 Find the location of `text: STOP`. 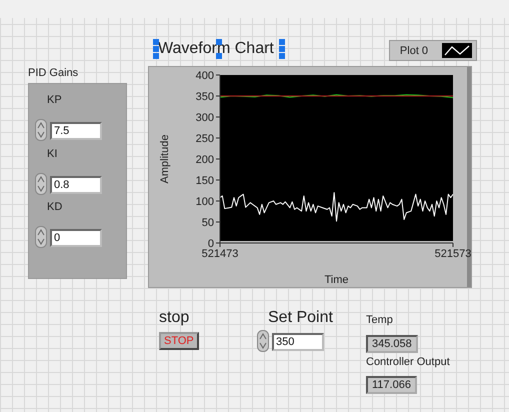

text: STOP is located at coordinates (179, 341).